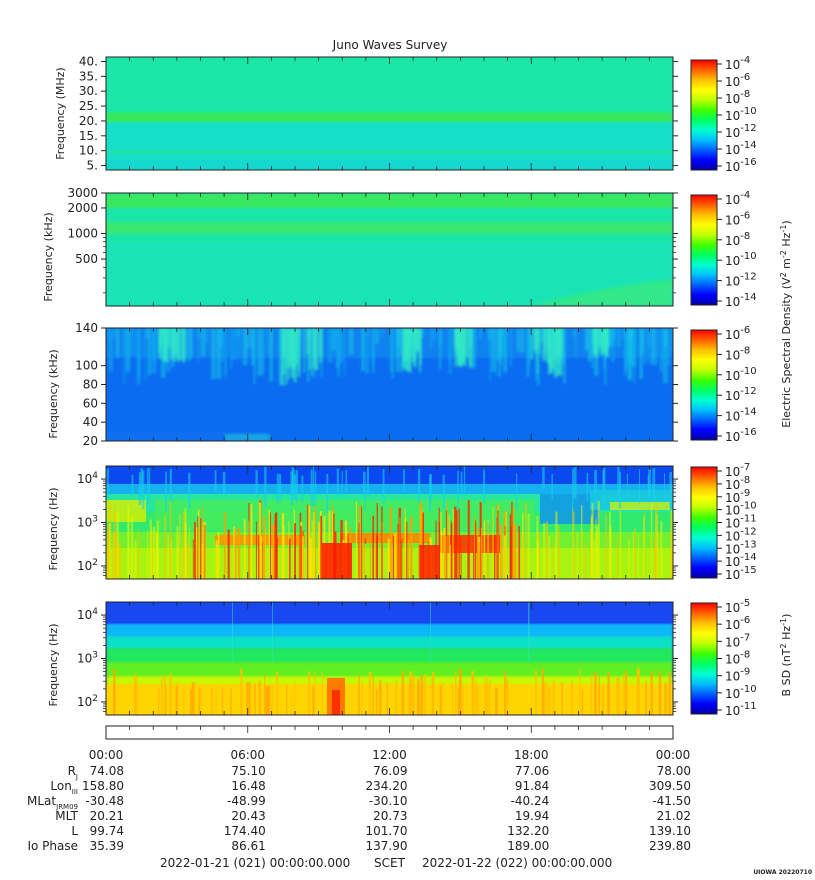 Image resolution: width=815 pixels, height=880 pixels. What do you see at coordinates (86, 366) in the screenshot?
I see `y-tick-label: 100` at bounding box center [86, 366].